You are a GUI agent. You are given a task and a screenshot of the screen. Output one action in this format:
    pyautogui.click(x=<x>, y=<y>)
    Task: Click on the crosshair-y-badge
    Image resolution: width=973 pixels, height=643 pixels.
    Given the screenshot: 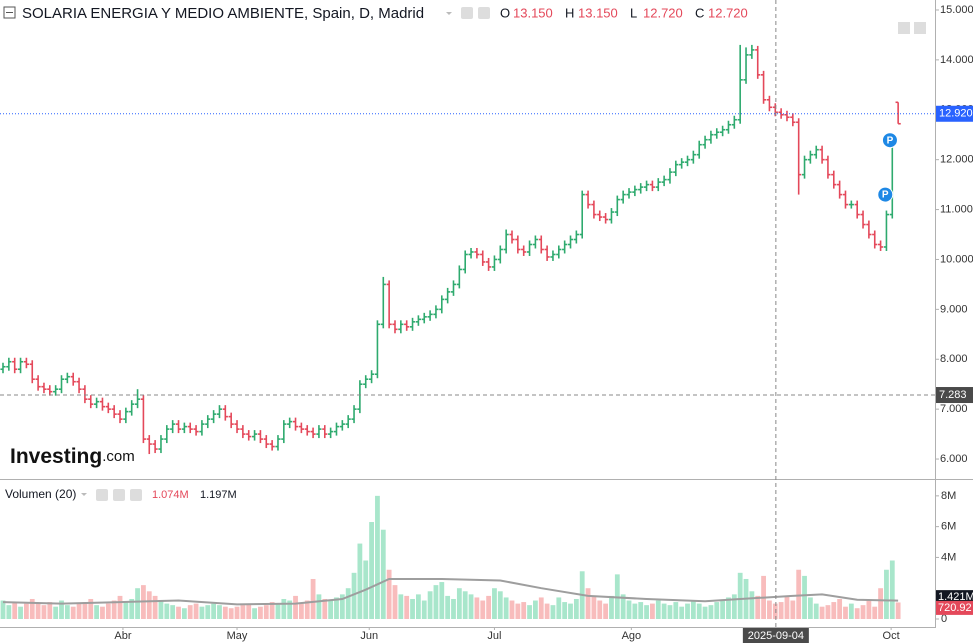 What is the action you would take?
    pyautogui.click(x=954, y=395)
    